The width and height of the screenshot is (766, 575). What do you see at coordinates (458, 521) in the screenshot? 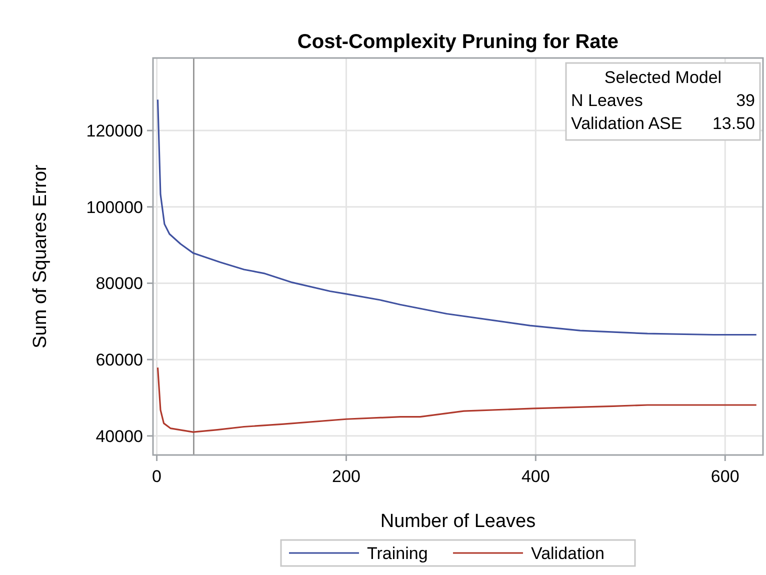
I see `x-axis-title: Number of Leaves` at bounding box center [458, 521].